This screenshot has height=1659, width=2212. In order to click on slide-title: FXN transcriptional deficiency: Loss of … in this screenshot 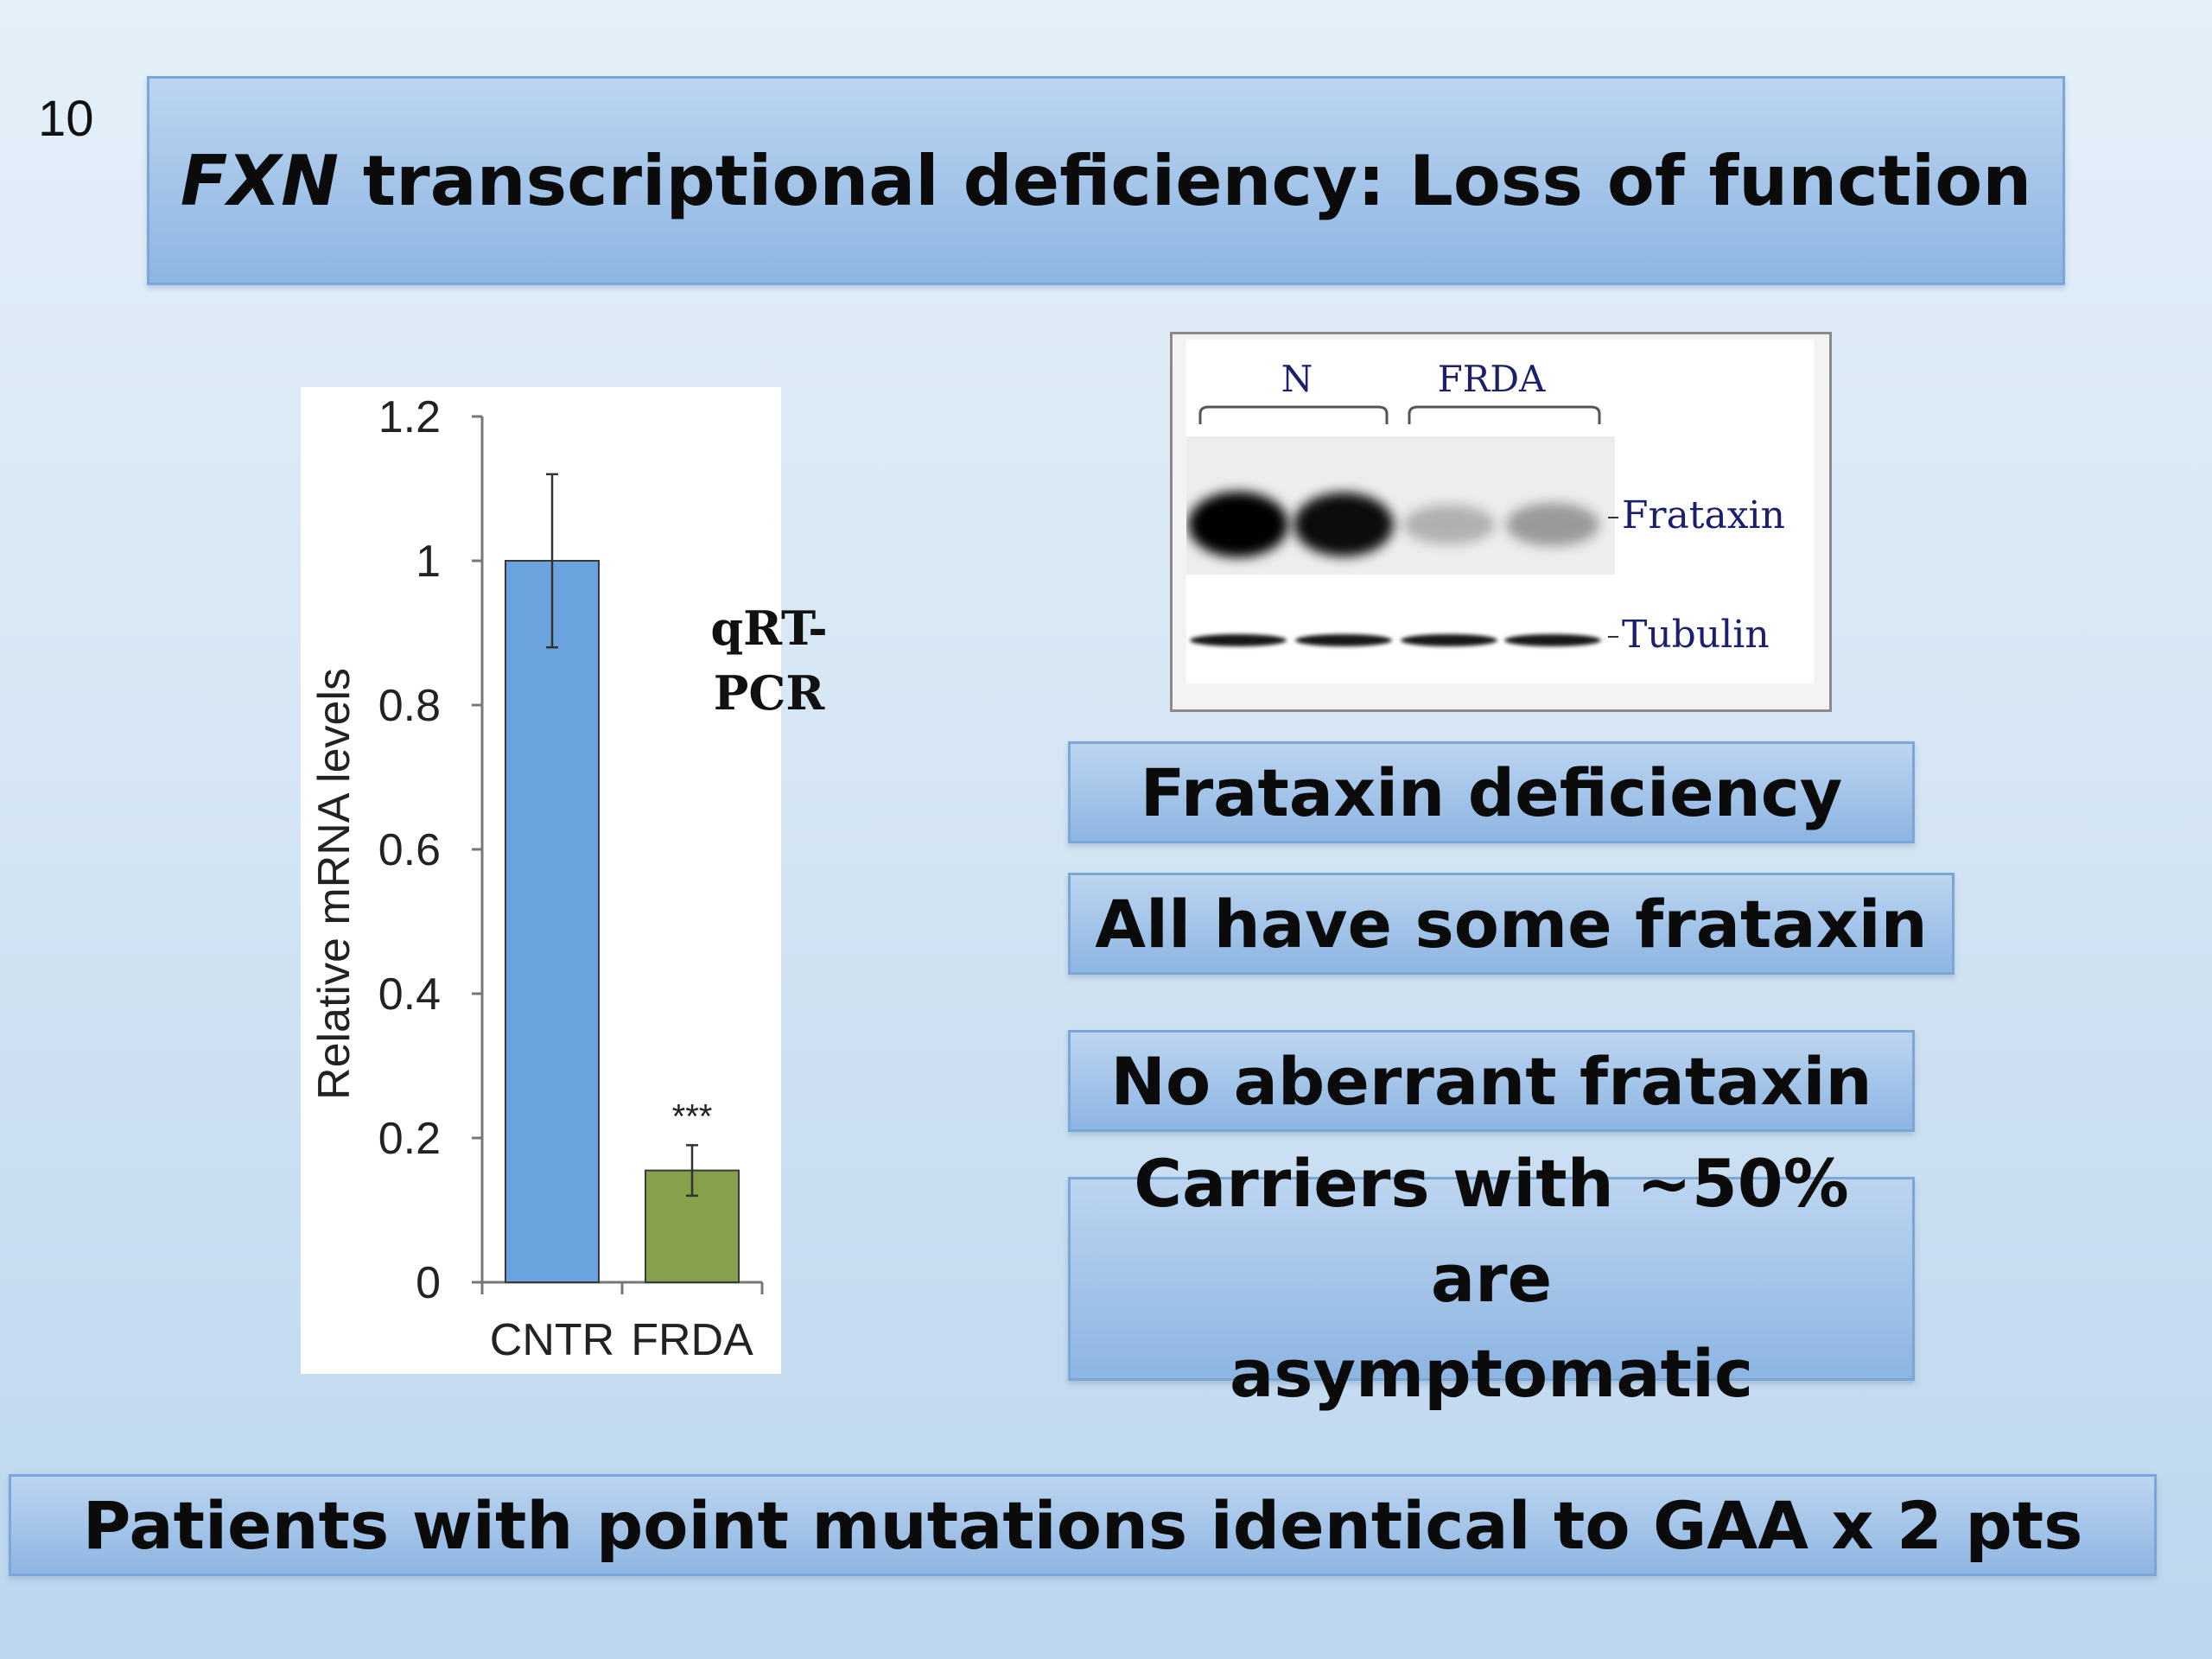, I will do `click(1106, 180)`.